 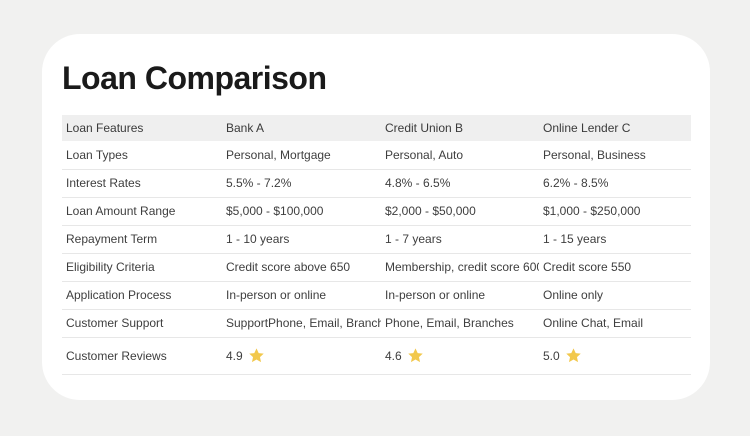 What do you see at coordinates (460, 356) in the screenshot?
I see `table-cell: 4.6` at bounding box center [460, 356].